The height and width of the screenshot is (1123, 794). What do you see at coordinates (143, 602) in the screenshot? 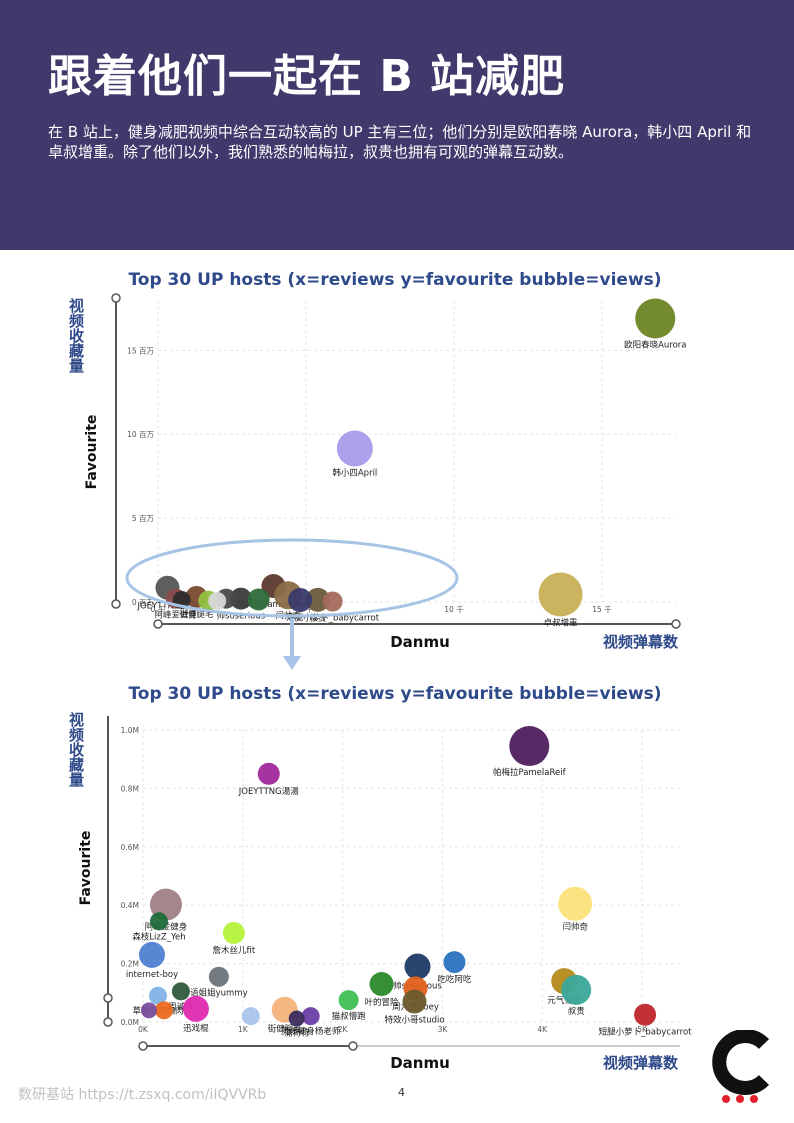
I see `y-tick-label: 0 百万` at bounding box center [143, 602].